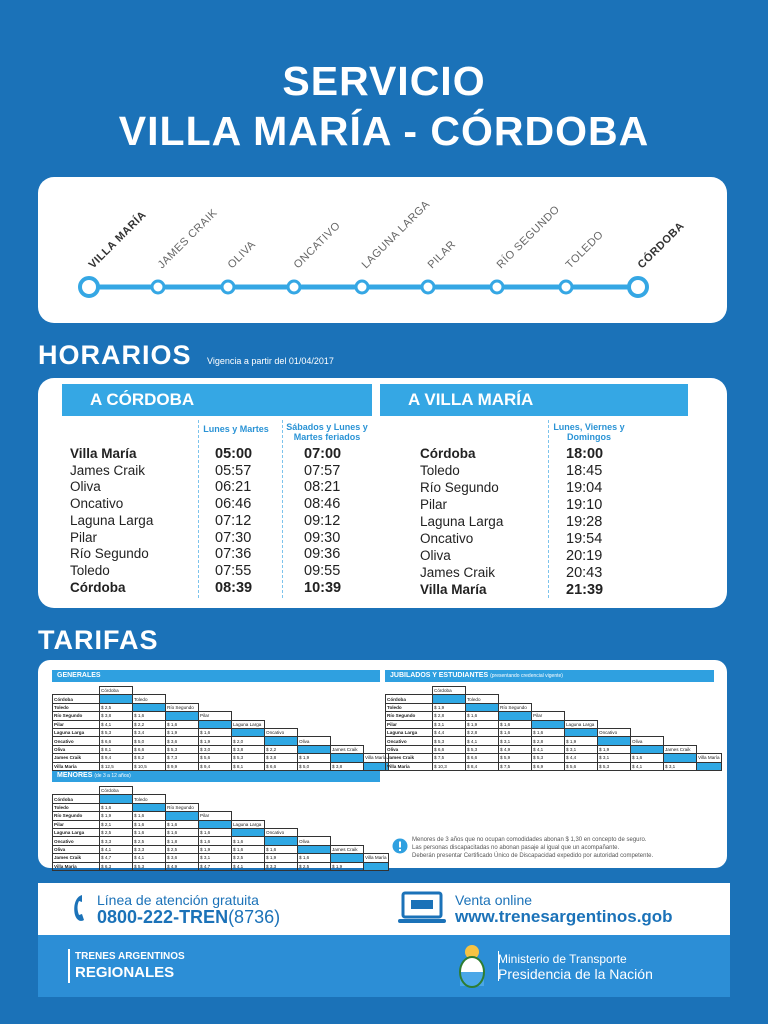  Describe the element at coordinates (217, 400) in the screenshot. I see `section-header: A CÓRDOBA` at that location.